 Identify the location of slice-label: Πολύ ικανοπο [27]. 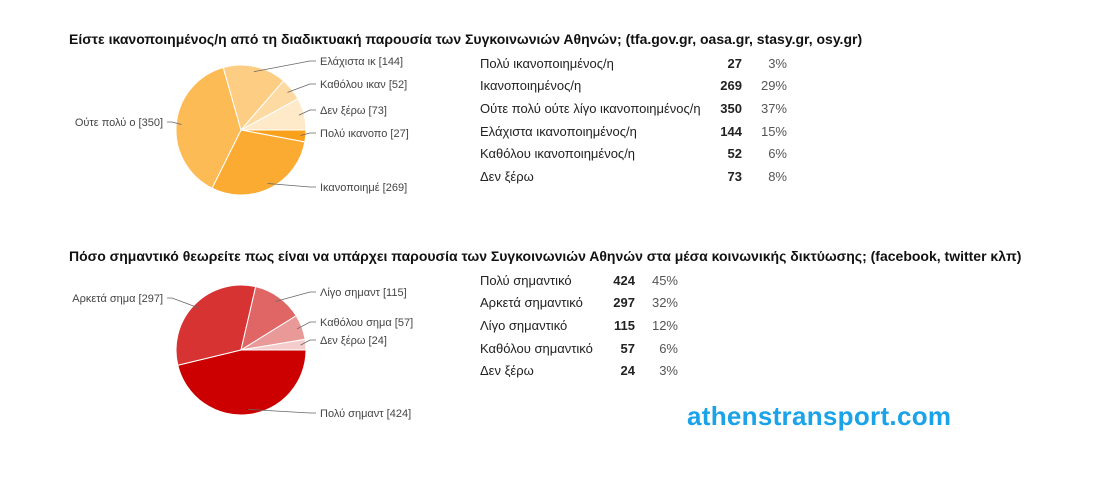
(364, 134).